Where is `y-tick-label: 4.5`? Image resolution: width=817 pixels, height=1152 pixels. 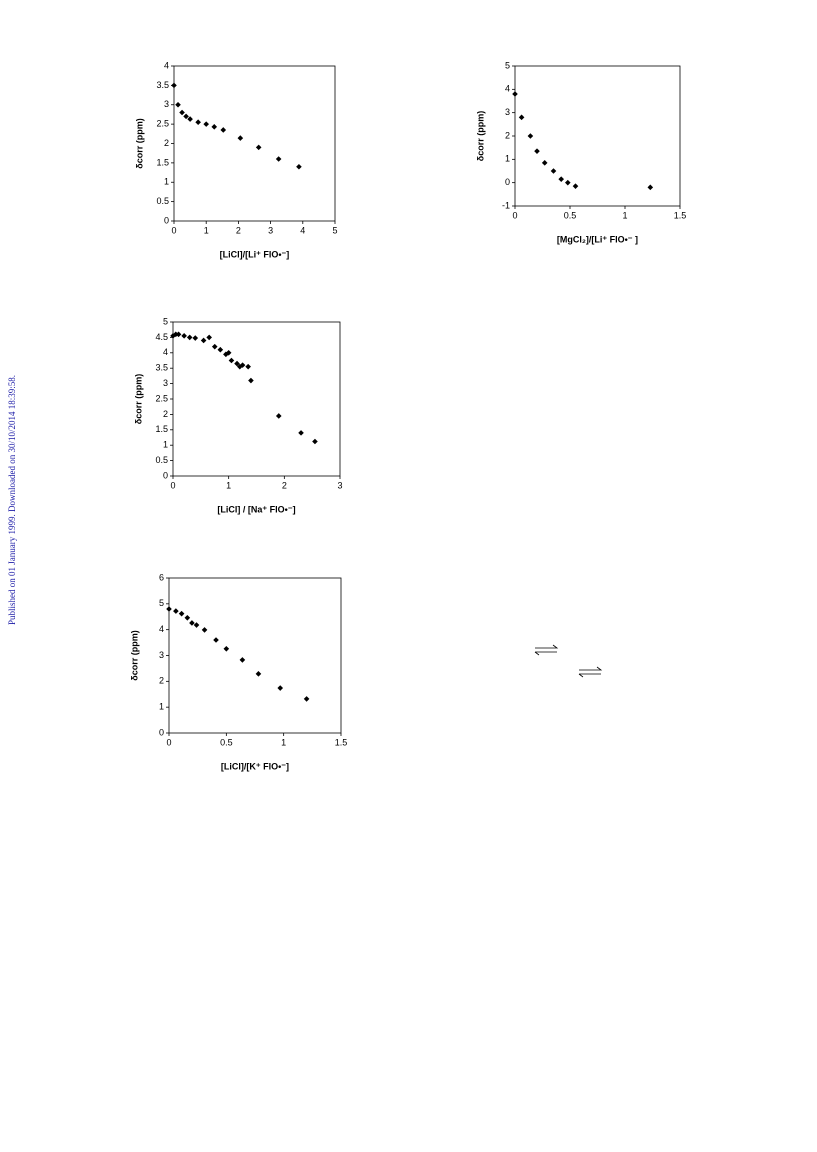 y-tick-label: 4.5 is located at coordinates (161, 337).